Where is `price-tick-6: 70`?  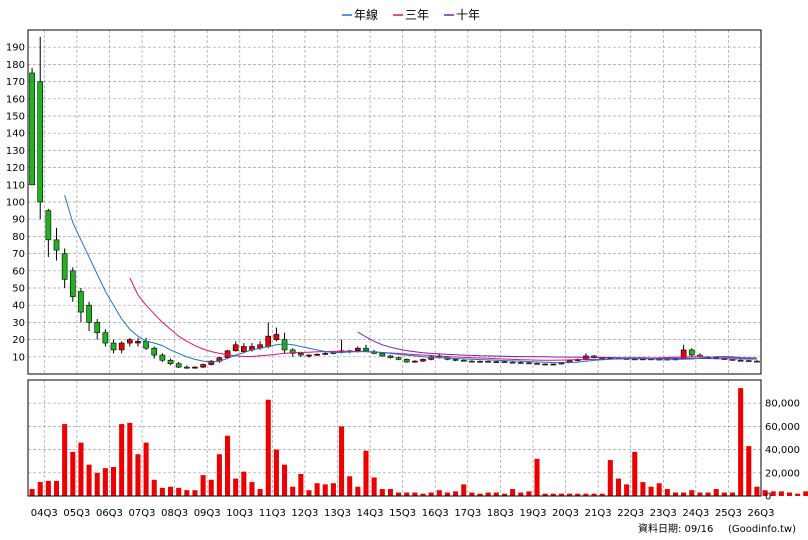 price-tick-6: 70 is located at coordinates (18, 254).